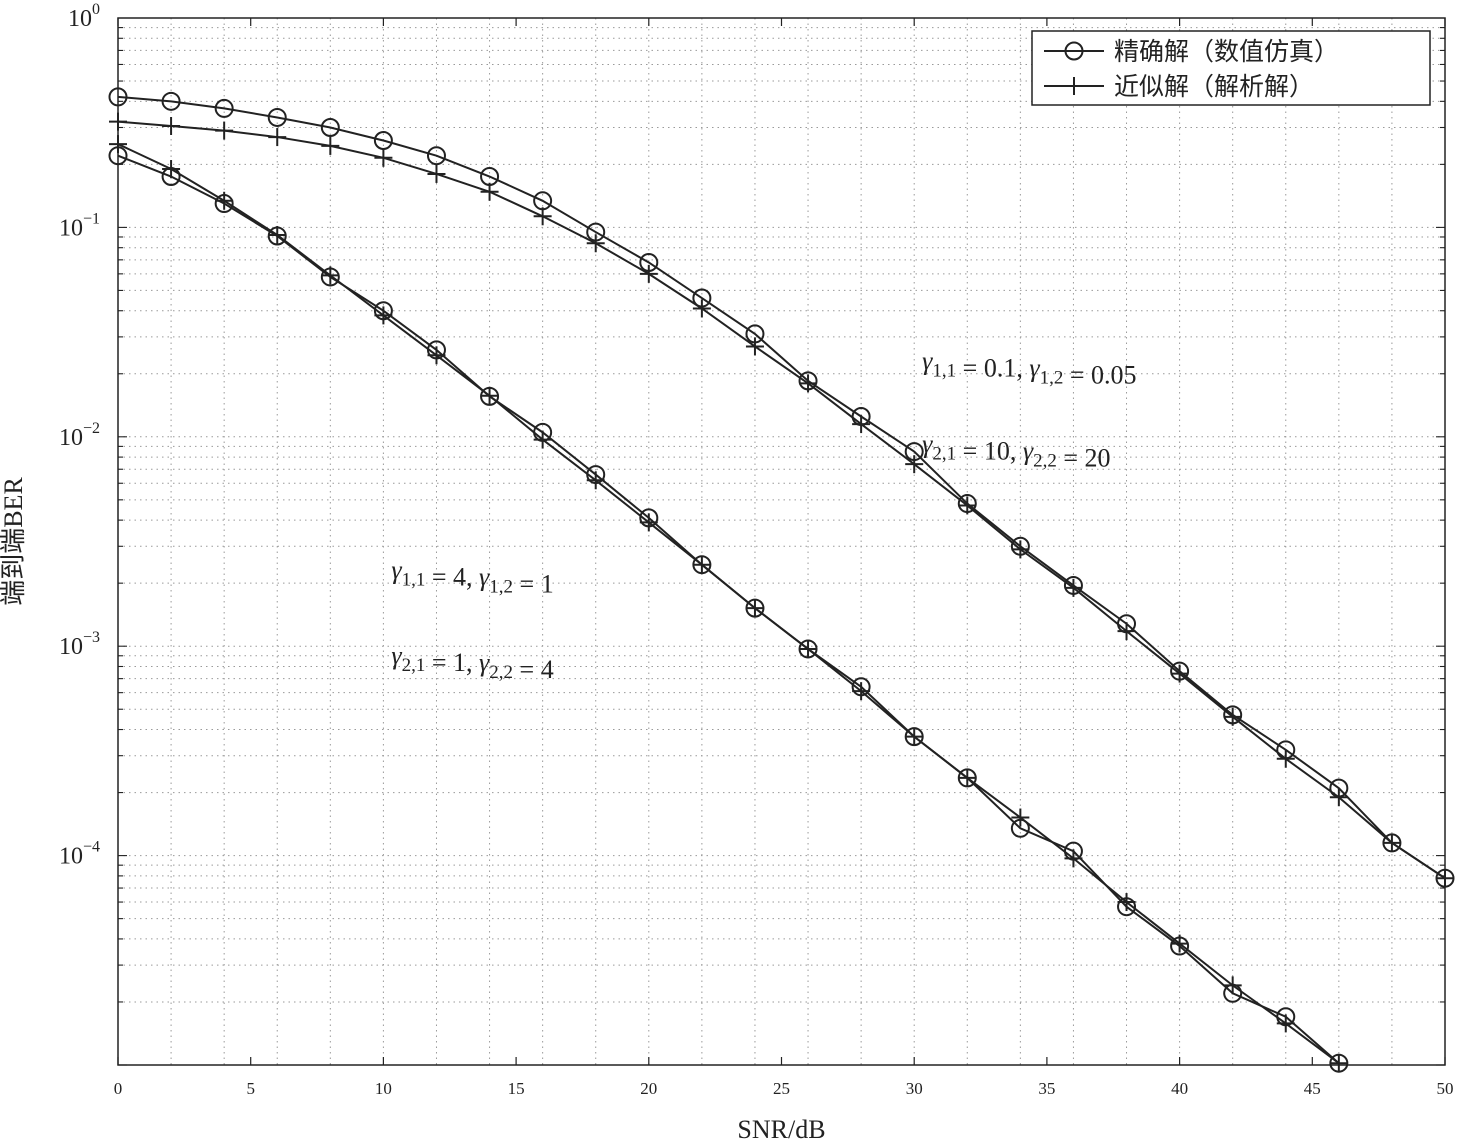 The height and width of the screenshot is (1142, 1457). I want to click on y-tick-label: 10⁻², so click(79, 435).